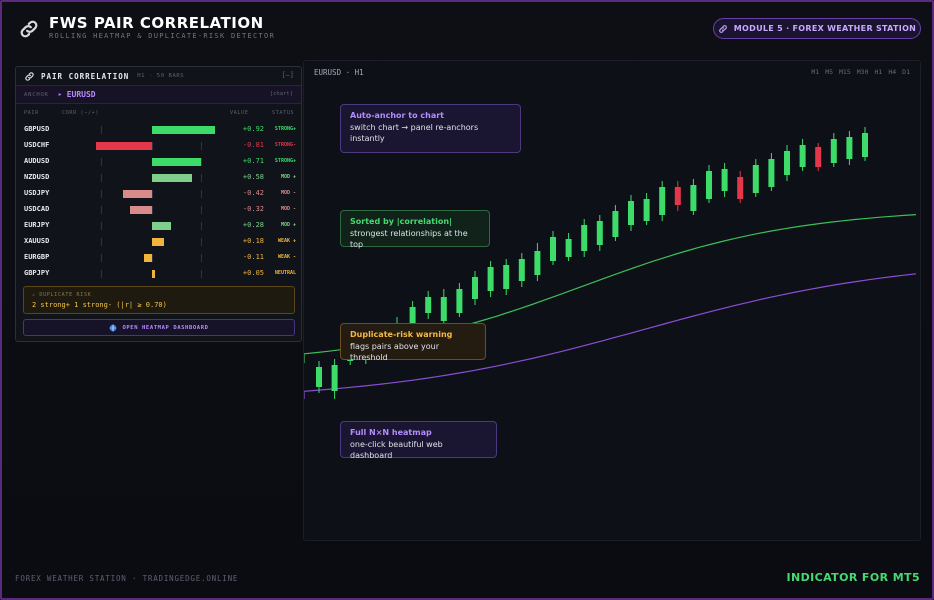 This screenshot has width=934, height=600. I want to click on module-badge: MODULE 5 · FOREX WEATHER STATION, so click(817, 28).